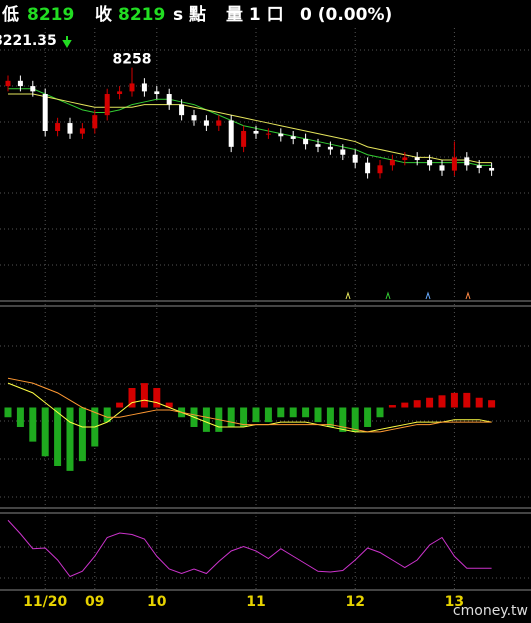  Describe the element at coordinates (45, 602) in the screenshot. I see `x-tick-label: 11/20` at that location.